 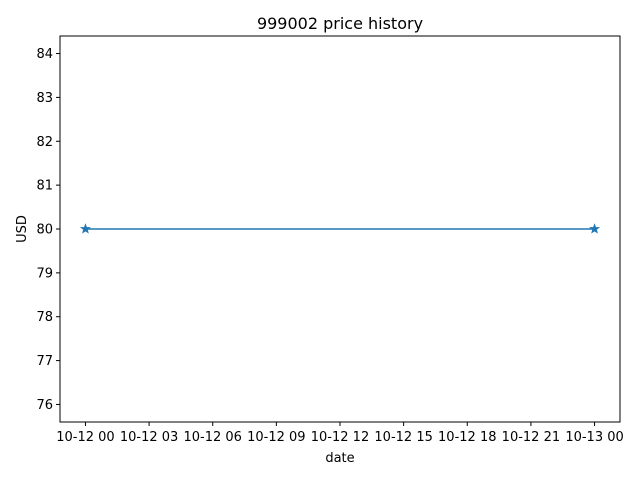 What do you see at coordinates (594, 437) in the screenshot?
I see `x-tick-label: 10-13 00` at bounding box center [594, 437].